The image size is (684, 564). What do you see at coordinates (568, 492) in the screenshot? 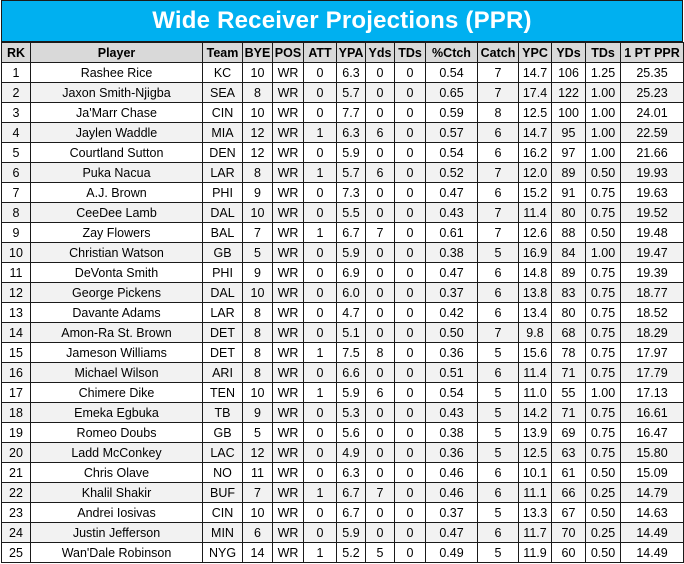
I see `cell-rec-yds: 66` at bounding box center [568, 492].